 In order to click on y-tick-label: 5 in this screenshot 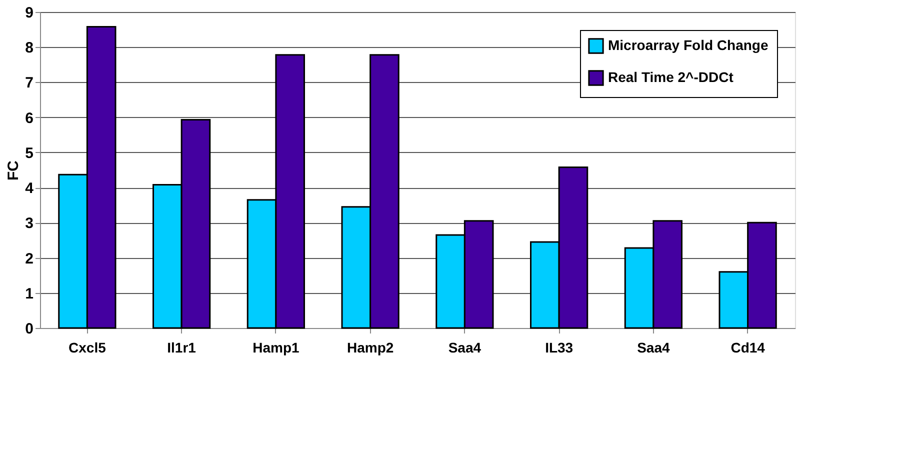, I will do `click(29, 153)`.